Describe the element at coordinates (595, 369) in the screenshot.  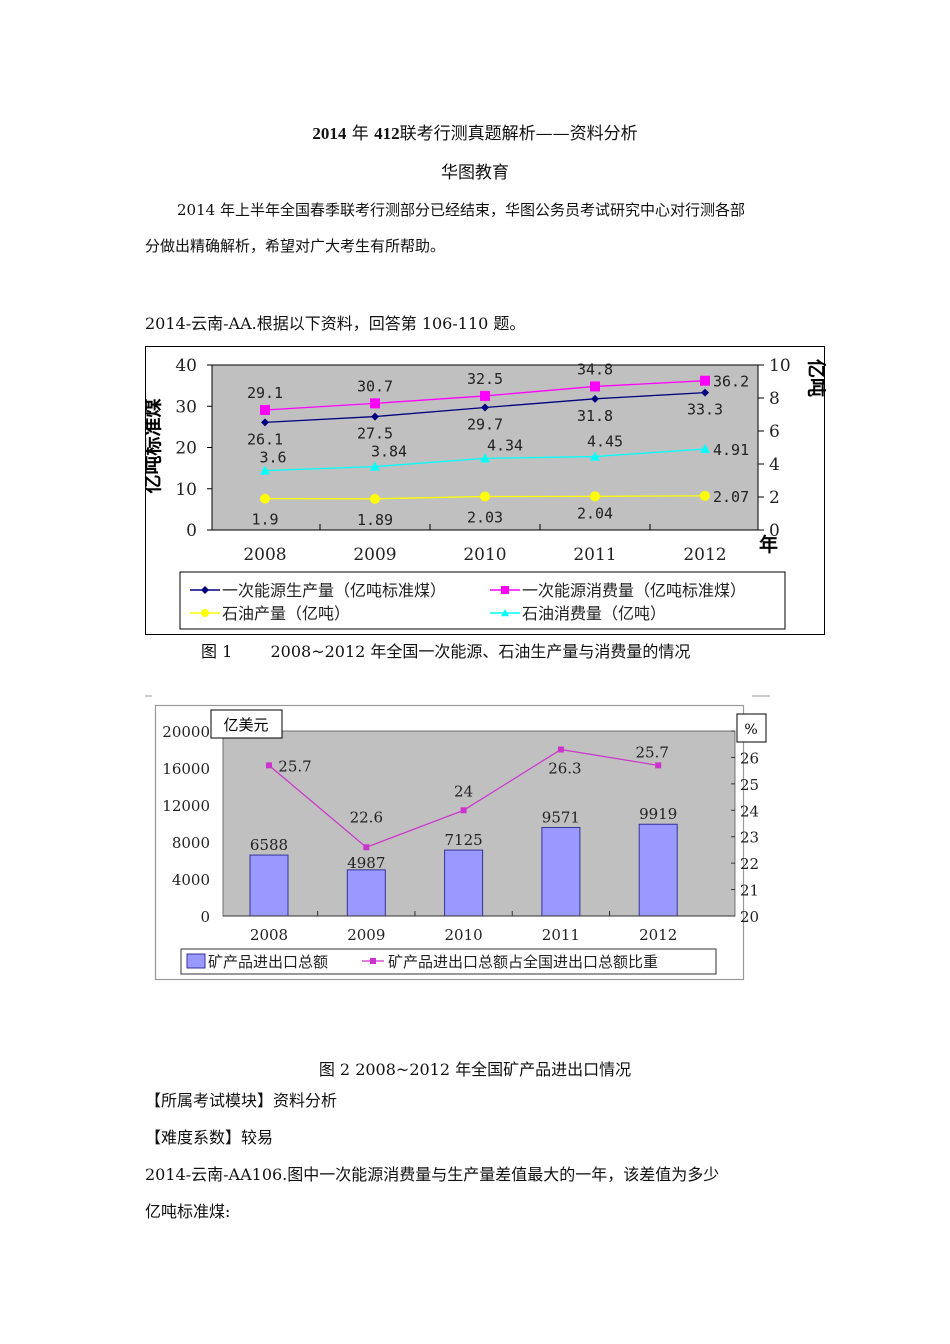
I see `svg-text: 34.8` at that location.